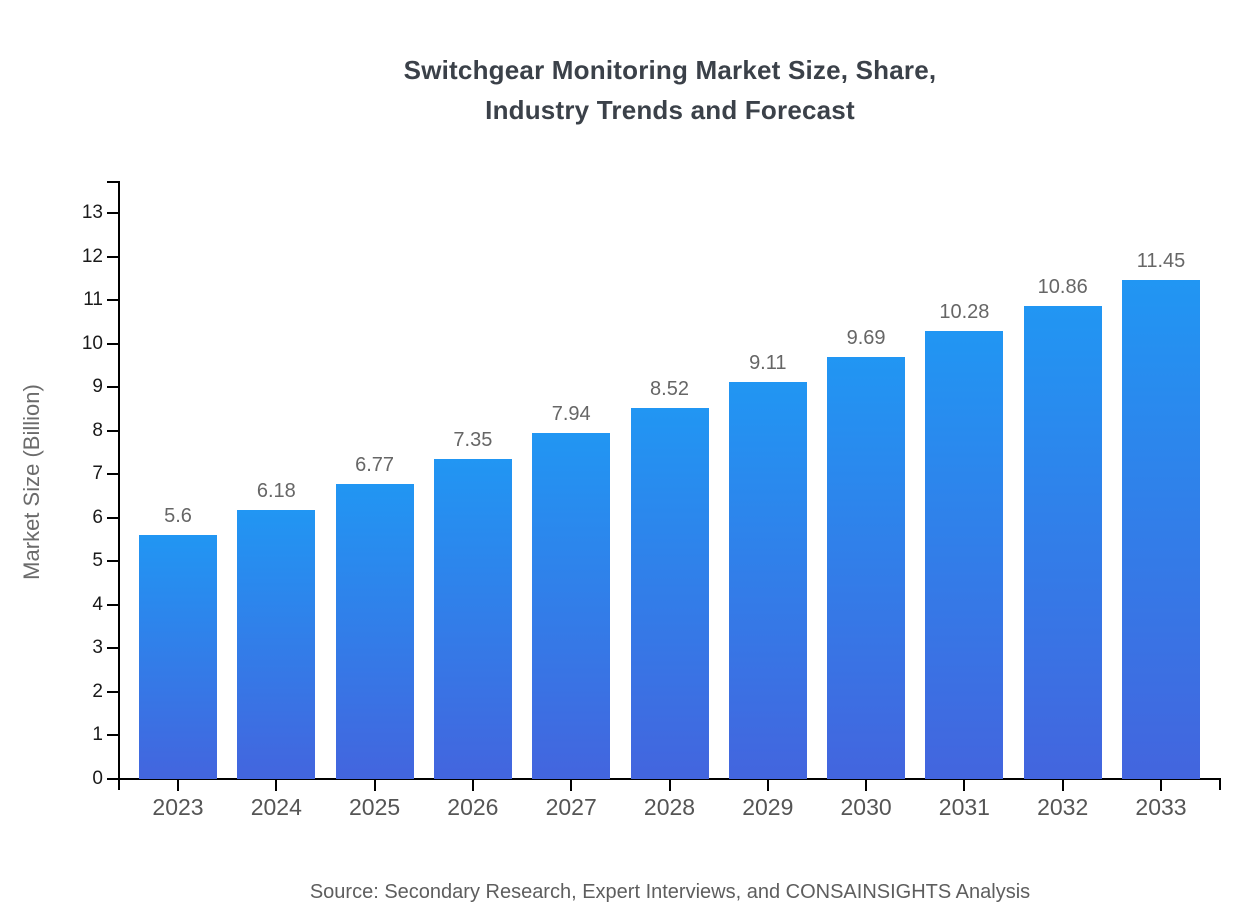  Describe the element at coordinates (866, 338) in the screenshot. I see `bar-value-label: 9.69` at that location.